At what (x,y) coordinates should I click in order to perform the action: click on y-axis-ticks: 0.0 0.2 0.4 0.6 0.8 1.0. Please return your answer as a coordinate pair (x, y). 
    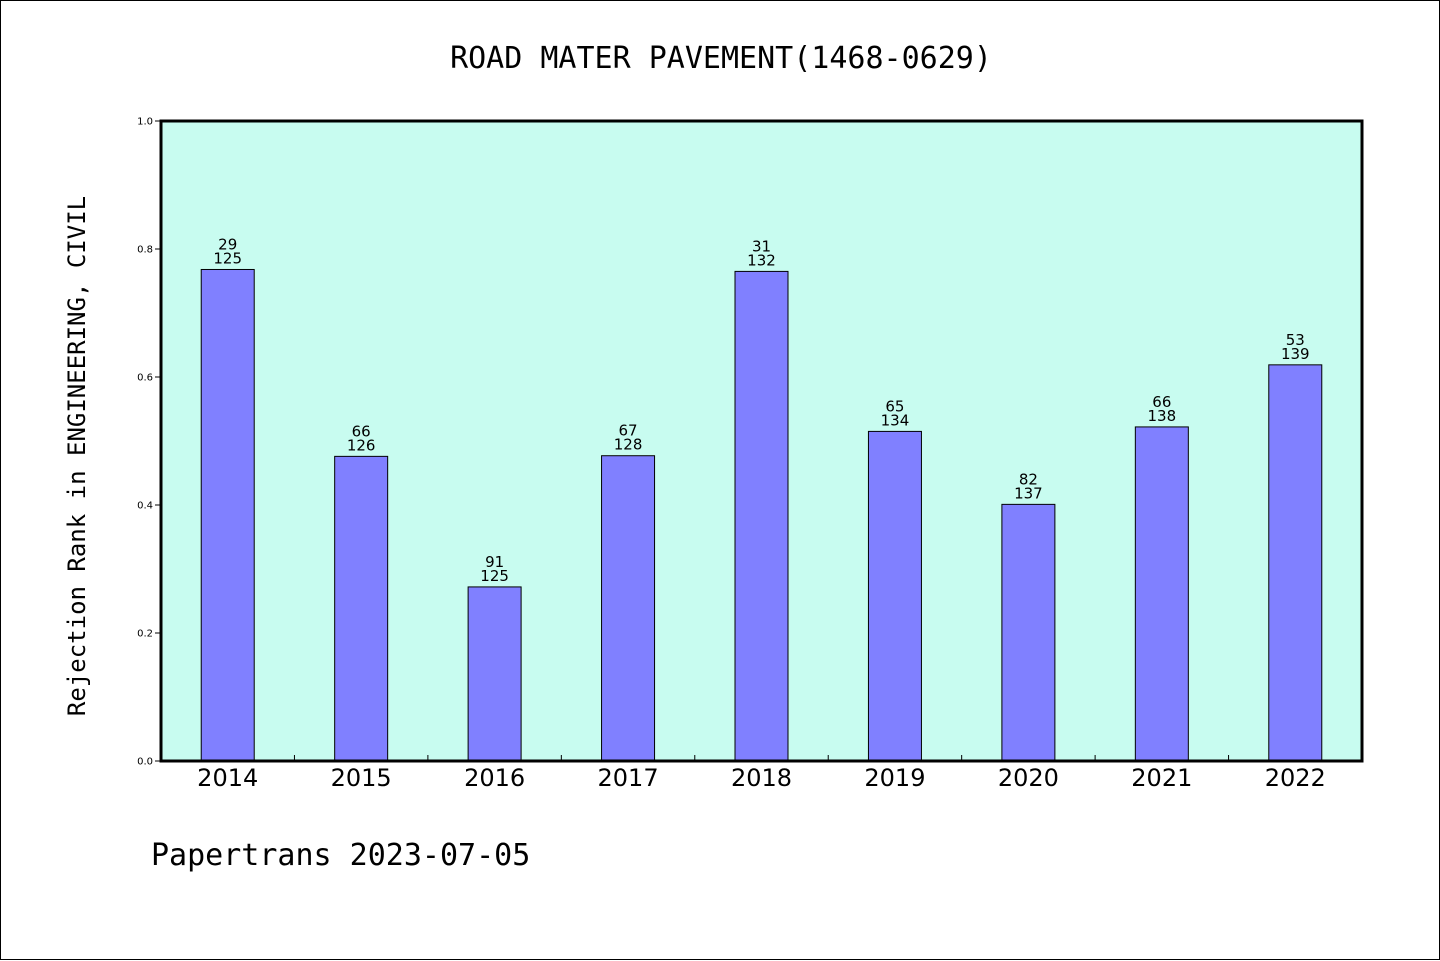
    Looking at the image, I should click on (149, 442).